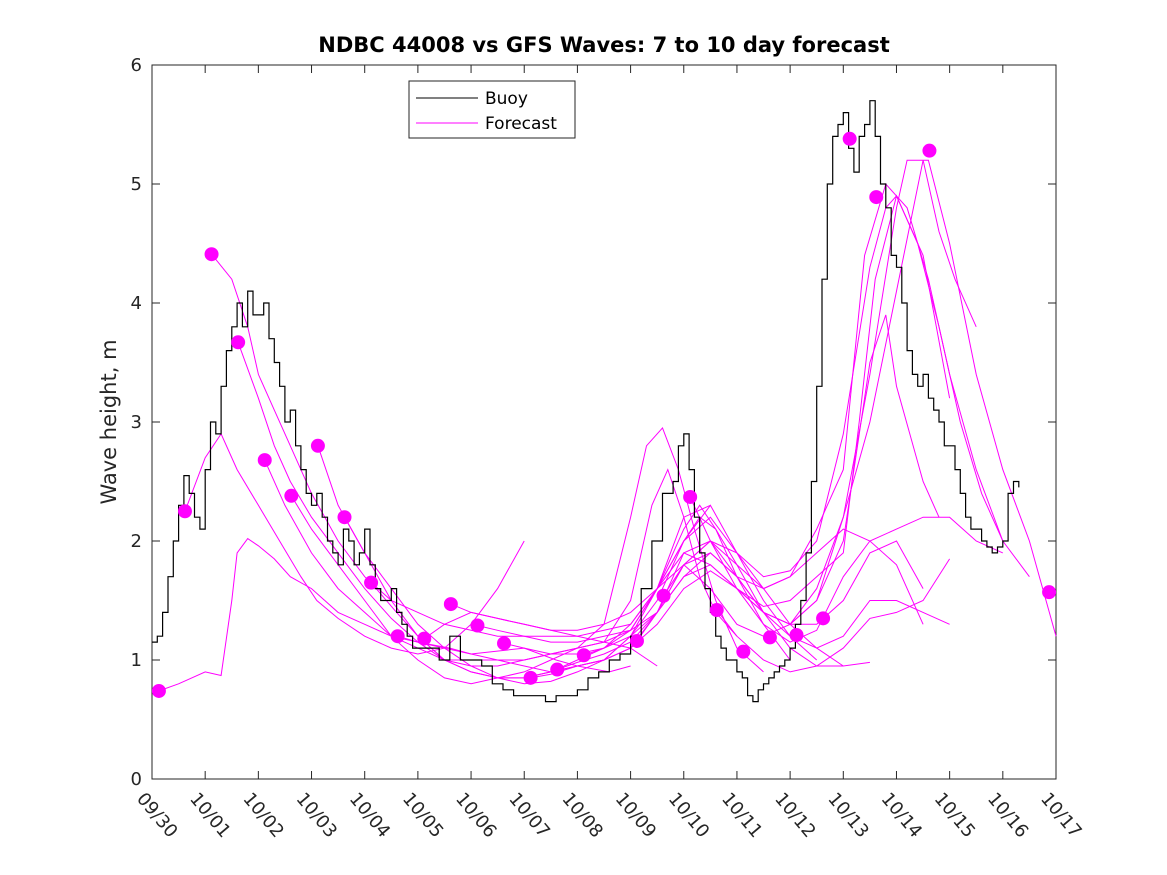 This screenshot has height=875, width=1167. Describe the element at coordinates (136, 779) in the screenshot. I see `y-tick-label: 0` at that location.